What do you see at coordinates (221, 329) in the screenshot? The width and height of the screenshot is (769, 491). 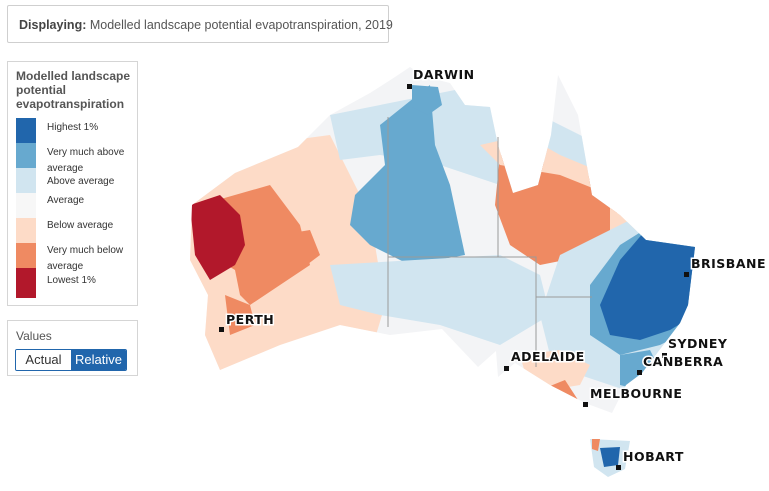 I see `perth-marker` at bounding box center [221, 329].